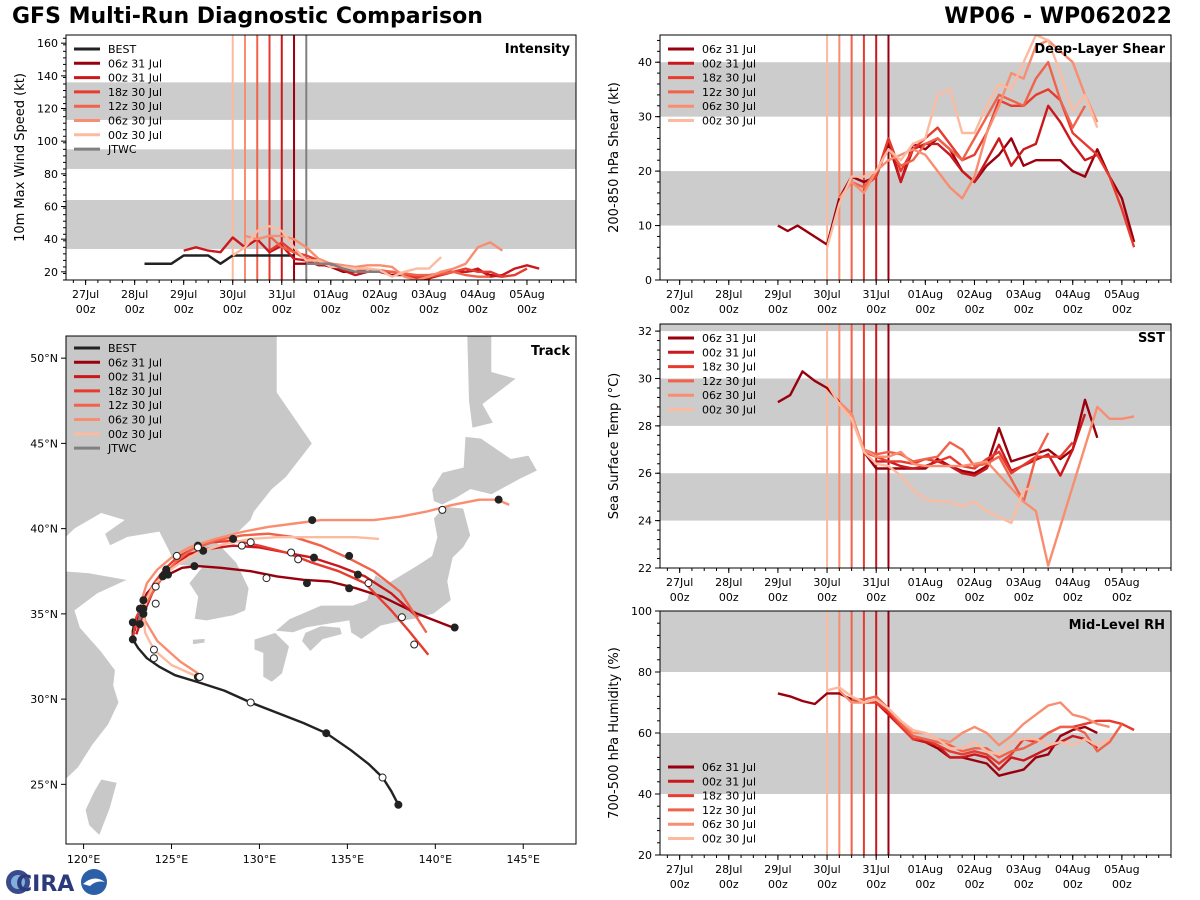 The width and height of the screenshot is (1200, 900). I want to click on track-ytick-label: 45°N, so click(44, 443).